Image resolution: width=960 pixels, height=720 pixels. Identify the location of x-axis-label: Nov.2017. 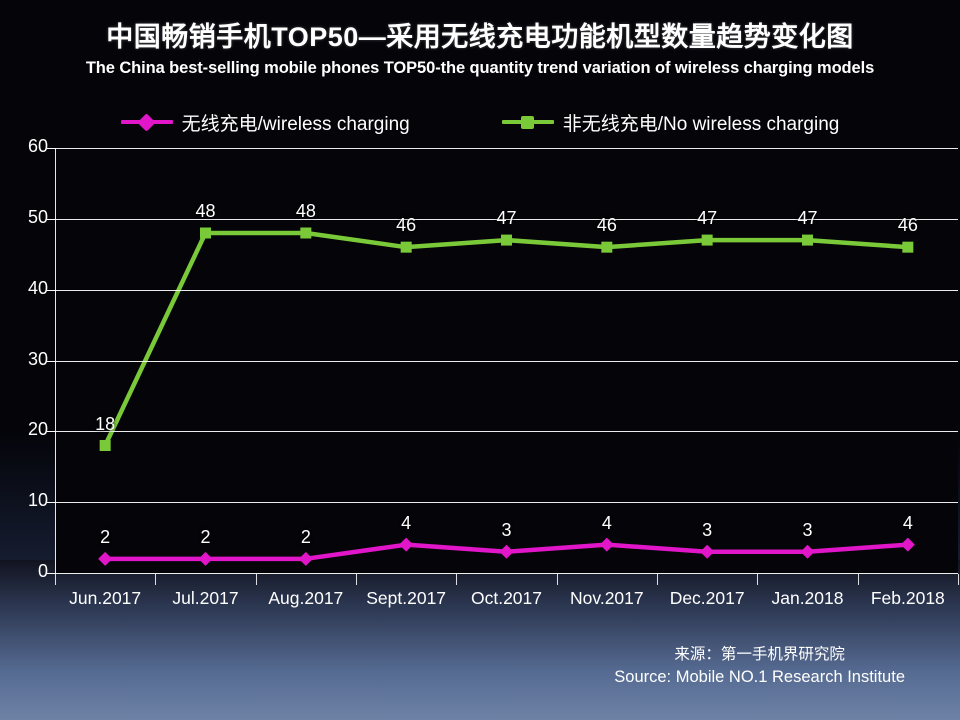
(607, 598).